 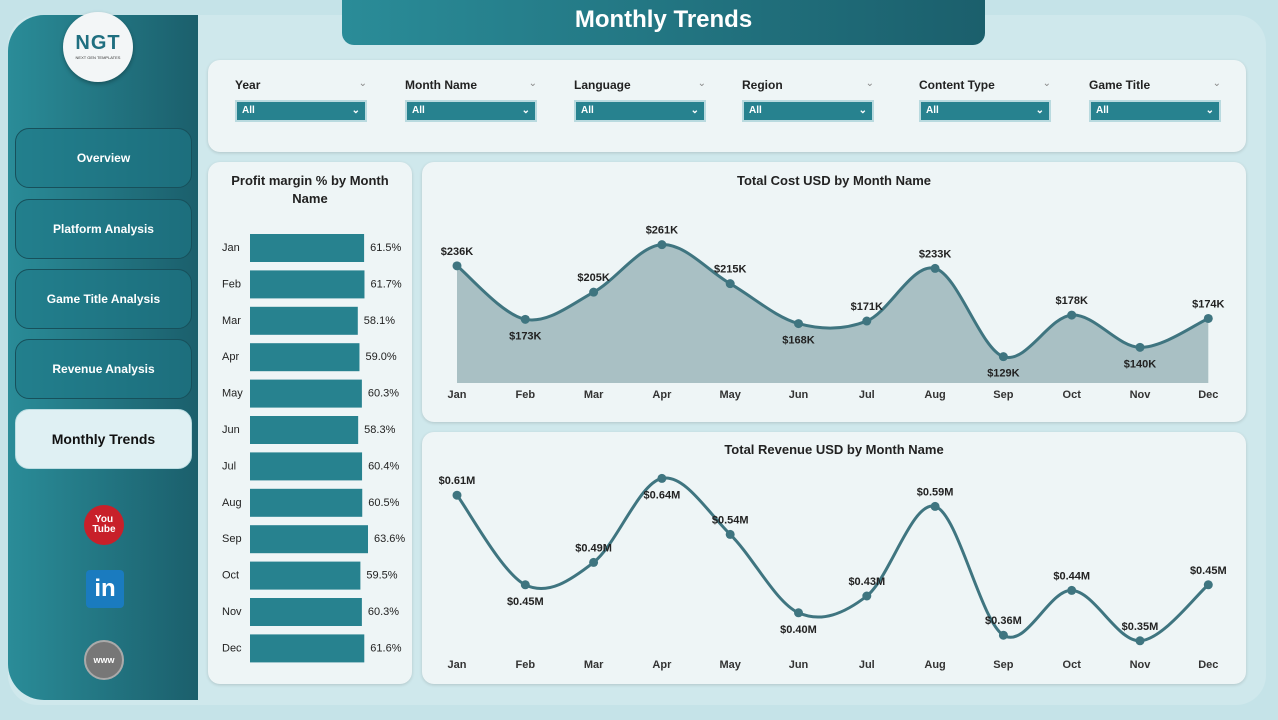 What do you see at coordinates (98, 47) in the screenshot?
I see `ngt-logo: NGT NEXT GEN TEMPLATES` at bounding box center [98, 47].